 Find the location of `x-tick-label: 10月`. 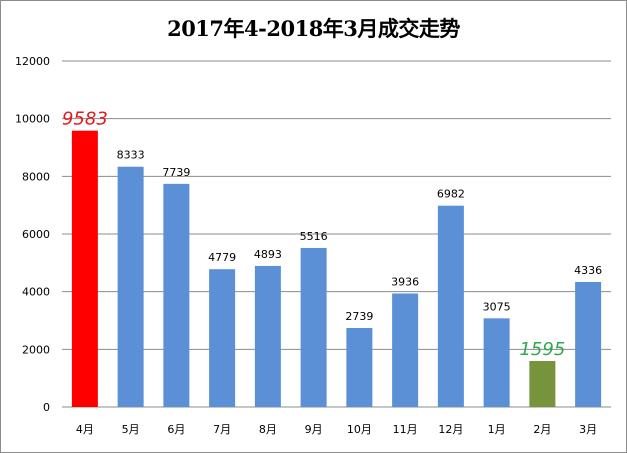

x-tick-label: 10月 is located at coordinates (359, 429).